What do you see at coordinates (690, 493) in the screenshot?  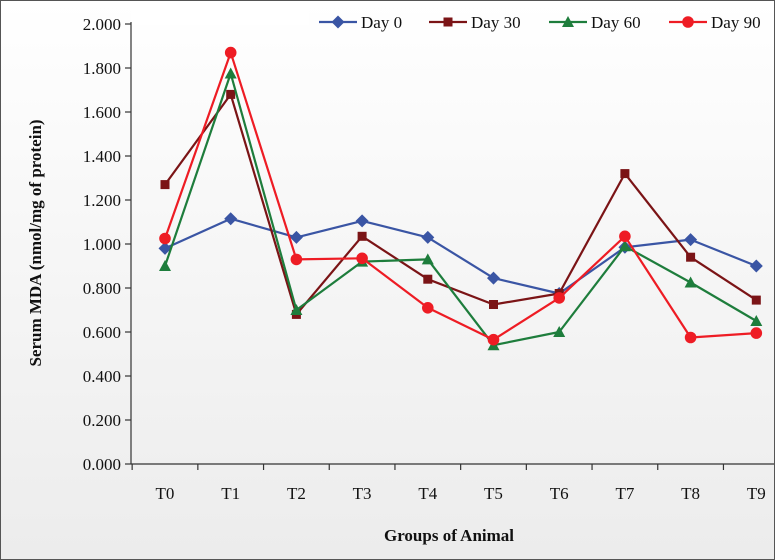 I see `x-tick-label: T8` at bounding box center [690, 493].